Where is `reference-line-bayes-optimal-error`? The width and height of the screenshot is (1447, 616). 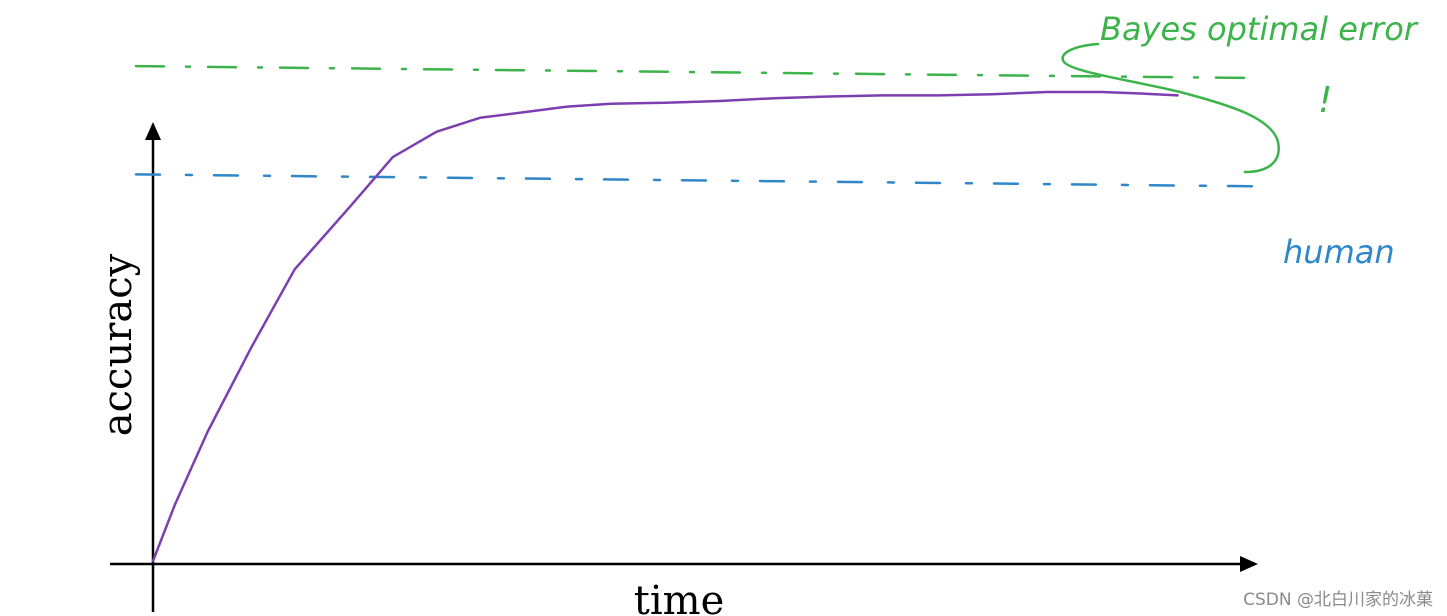 reference-line-bayes-optimal-error is located at coordinates (699, 72).